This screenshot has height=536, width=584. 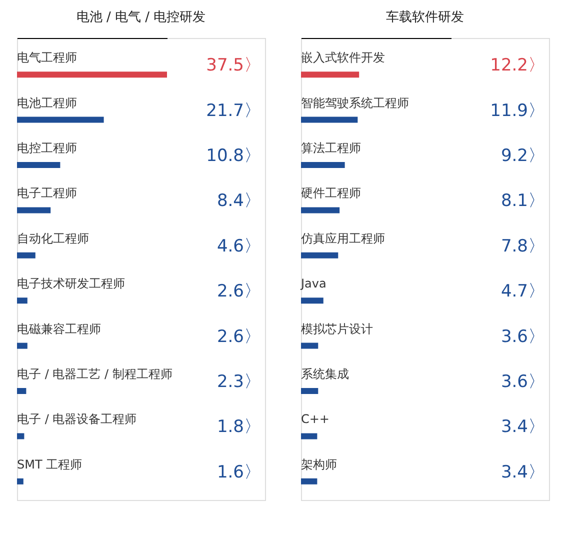 What do you see at coordinates (71, 283) in the screenshot?
I see `y-tick-label: 电子技术研发工程师` at bounding box center [71, 283].